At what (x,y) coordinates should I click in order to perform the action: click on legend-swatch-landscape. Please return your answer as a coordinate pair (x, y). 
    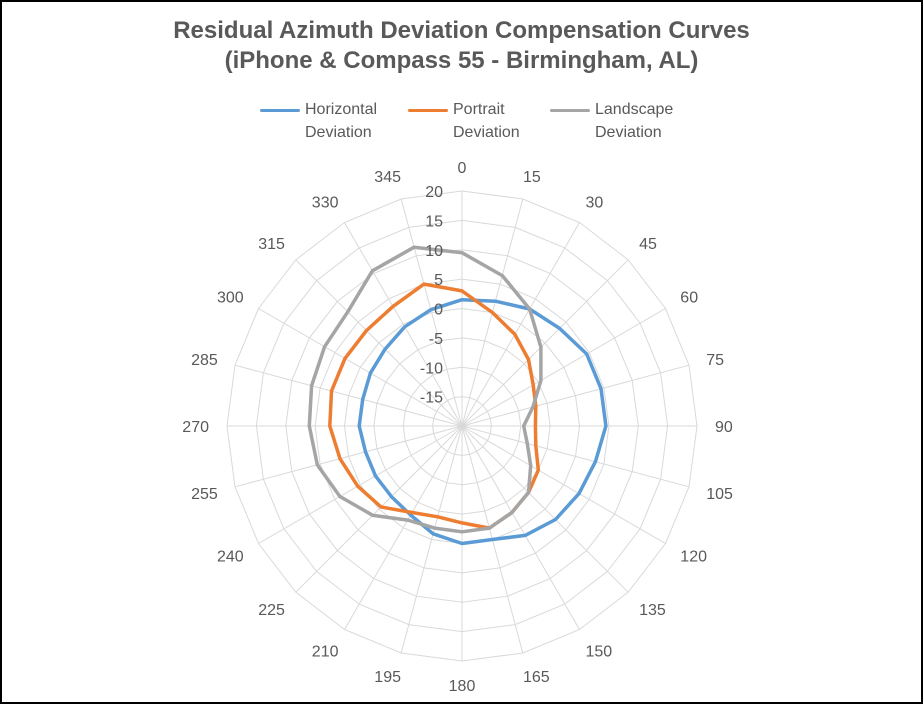
    Looking at the image, I should click on (570, 110).